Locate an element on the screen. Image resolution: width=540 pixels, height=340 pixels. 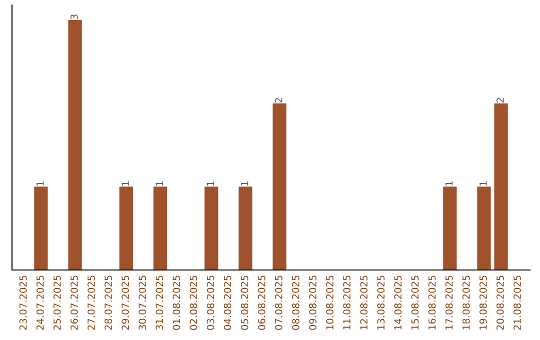
x-tick-label: 10.08.2025 is located at coordinates (330, 303).